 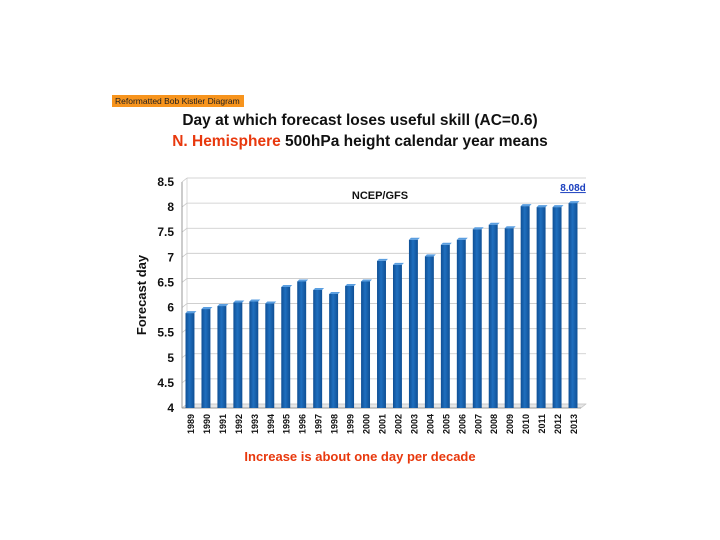 I want to click on bar-top-1998, so click(x=335, y=292).